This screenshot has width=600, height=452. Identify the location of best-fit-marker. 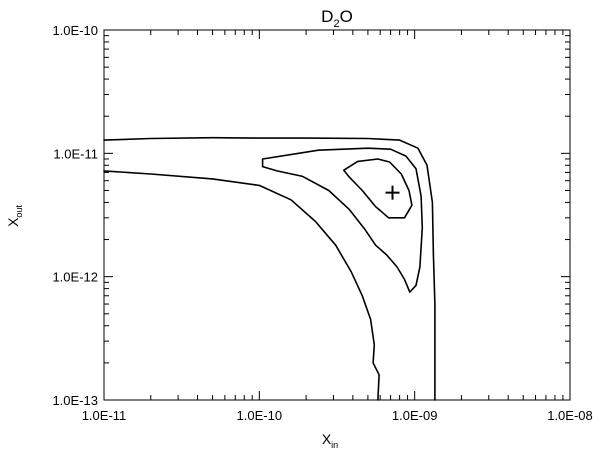
(392, 192).